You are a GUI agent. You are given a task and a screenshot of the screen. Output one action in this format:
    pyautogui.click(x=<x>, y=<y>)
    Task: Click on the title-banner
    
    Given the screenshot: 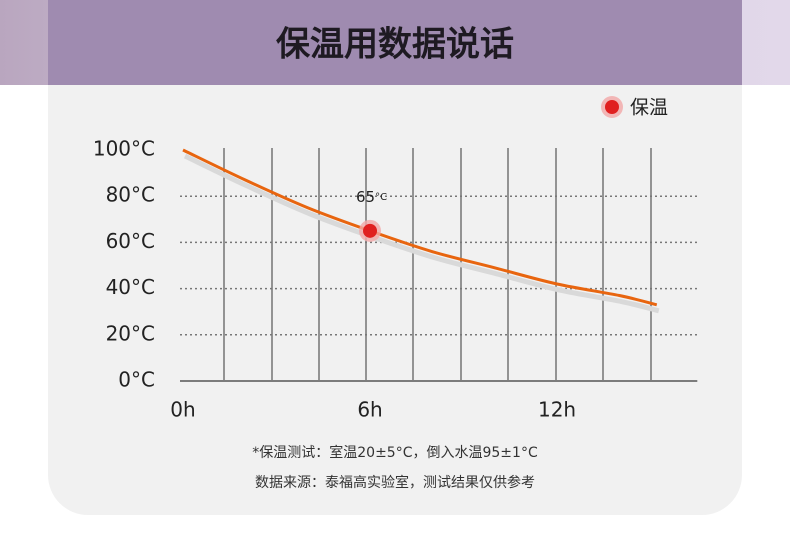 What is the action you would take?
    pyautogui.click(x=395, y=42)
    